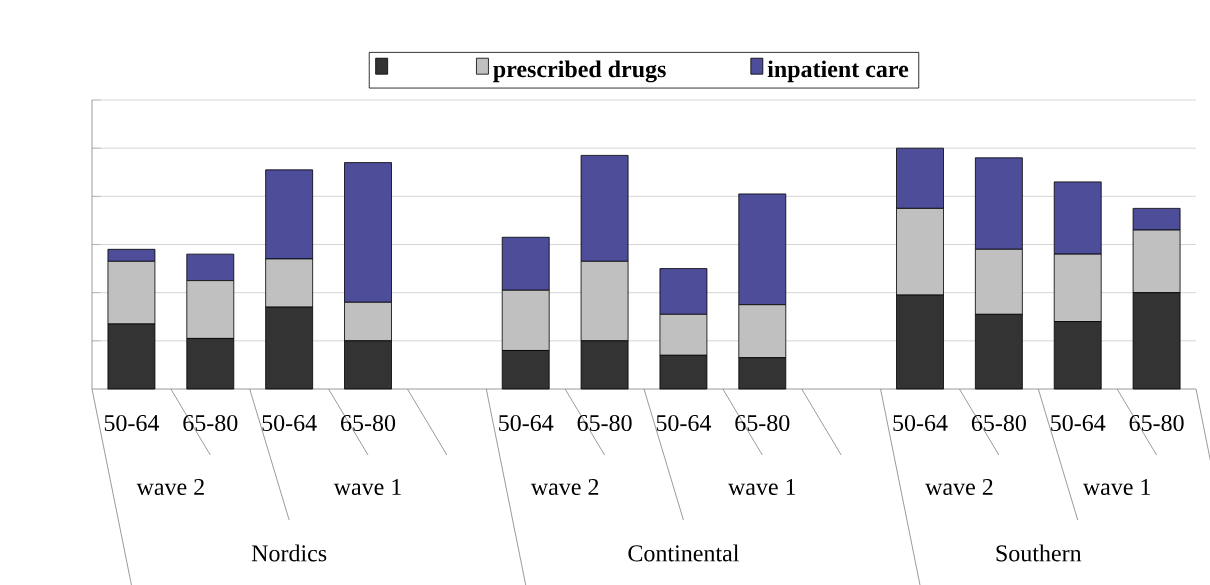 The image size is (1210, 585). What do you see at coordinates (683, 553) in the screenshot?
I see `text: Continental` at bounding box center [683, 553].